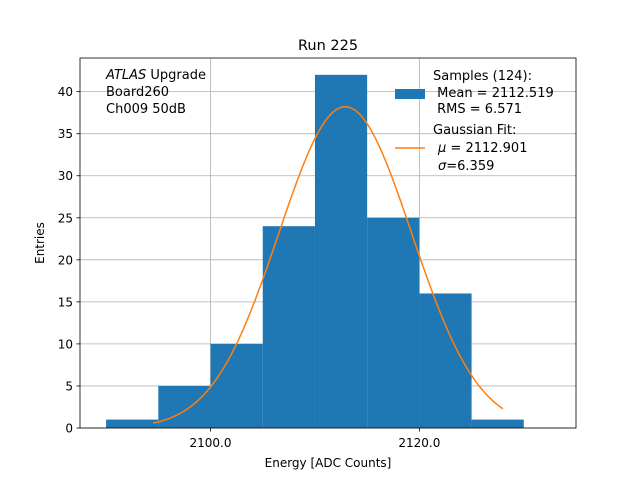 The height and width of the screenshot is (484, 640). Describe the element at coordinates (69, 429) in the screenshot. I see `y-tick-label: 0` at that location.